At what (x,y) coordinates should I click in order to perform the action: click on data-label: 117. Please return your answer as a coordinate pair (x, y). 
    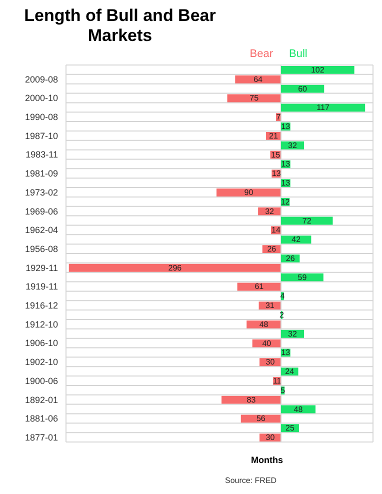
    Looking at the image, I should click on (323, 107).